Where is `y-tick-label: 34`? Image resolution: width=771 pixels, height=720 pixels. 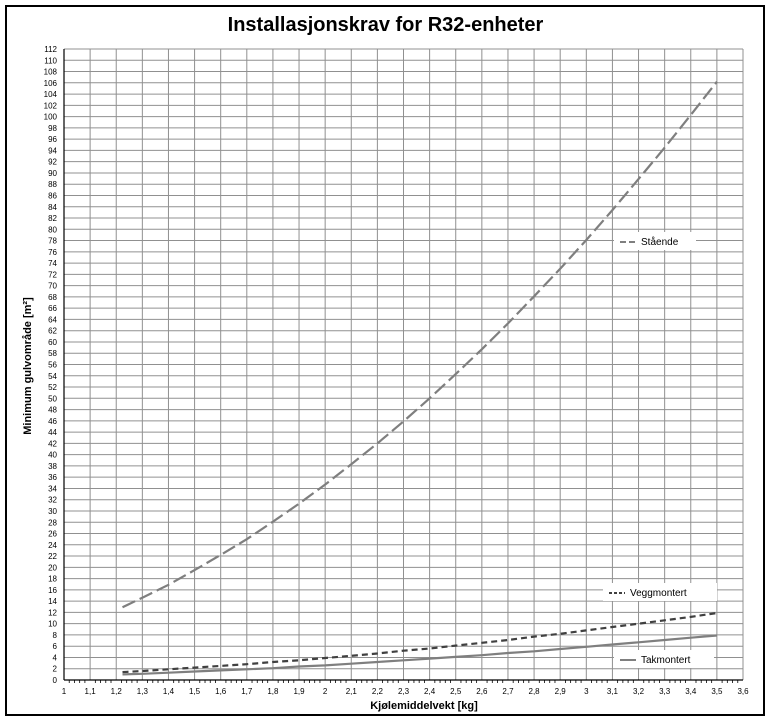 y-tick-label: 34 is located at coordinates (52, 488).